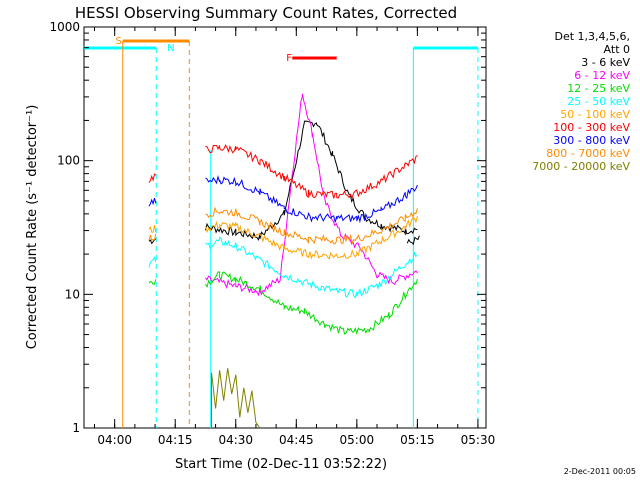 This screenshot has width=640, height=480. What do you see at coordinates (281, 464) in the screenshot?
I see `x-axis-label: Start Time (02-Dec-11 03:52:22)` at bounding box center [281, 464].